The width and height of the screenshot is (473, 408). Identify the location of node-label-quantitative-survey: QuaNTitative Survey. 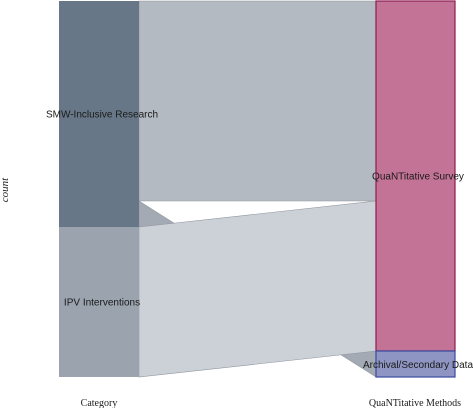
(418, 177).